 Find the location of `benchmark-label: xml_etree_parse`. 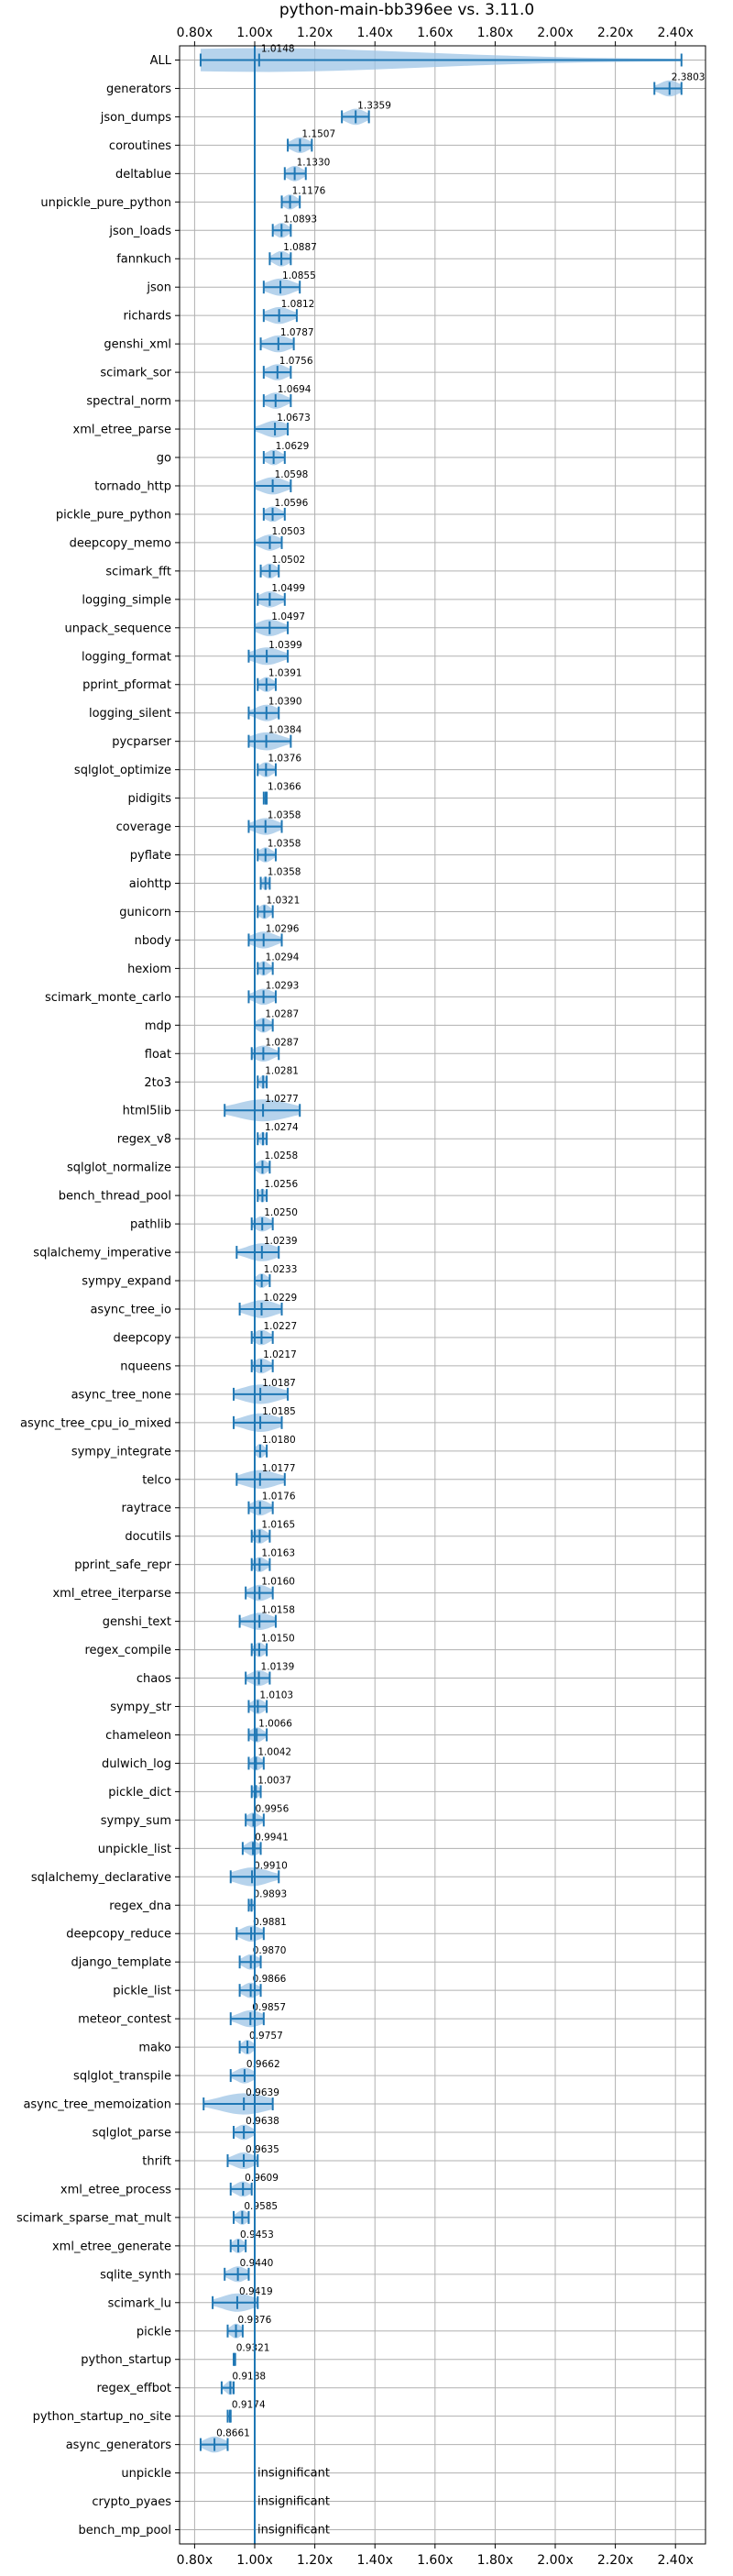

benchmark-label: xml_etree_parse is located at coordinates (122, 431).